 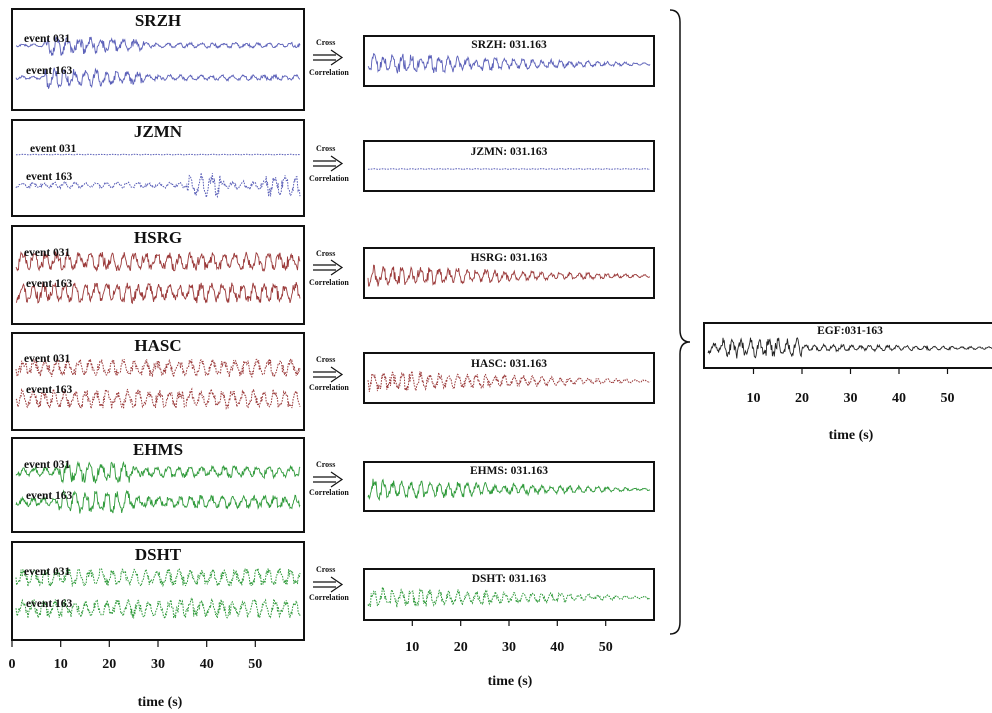 I want to click on egf-tick-label: 40, so click(x=899, y=398).